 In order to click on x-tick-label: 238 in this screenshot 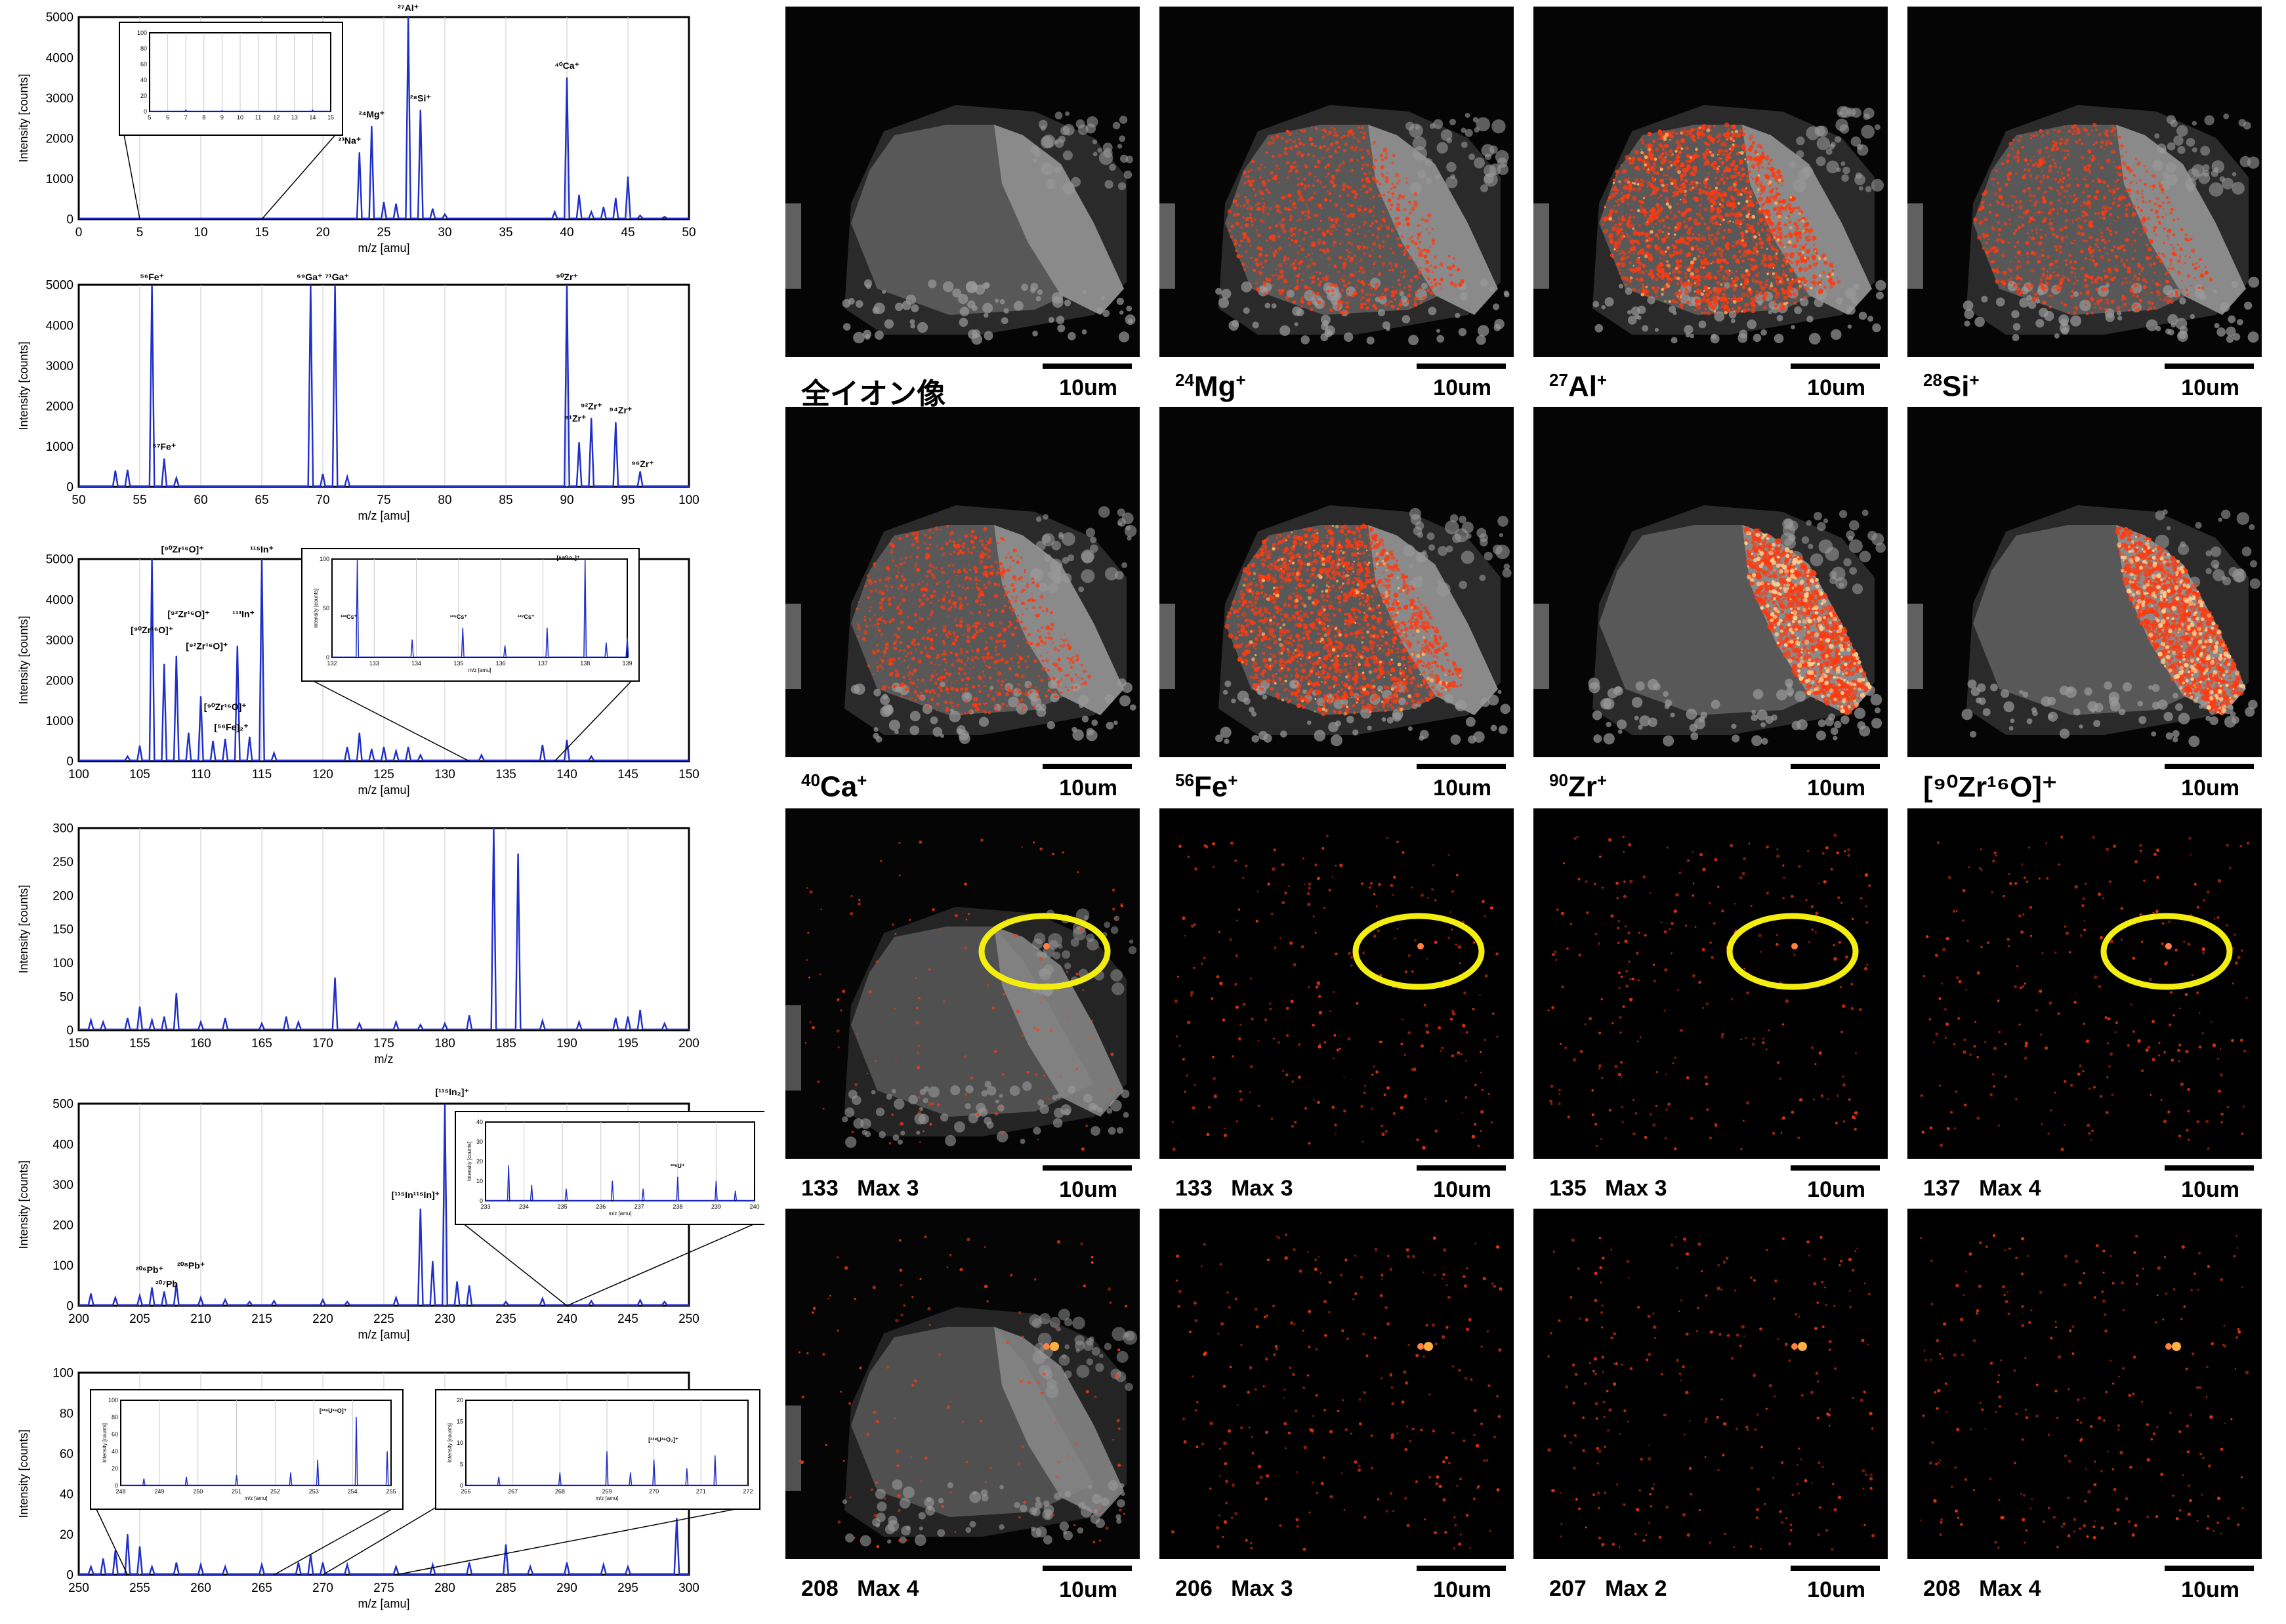, I will do `click(677, 1206)`.